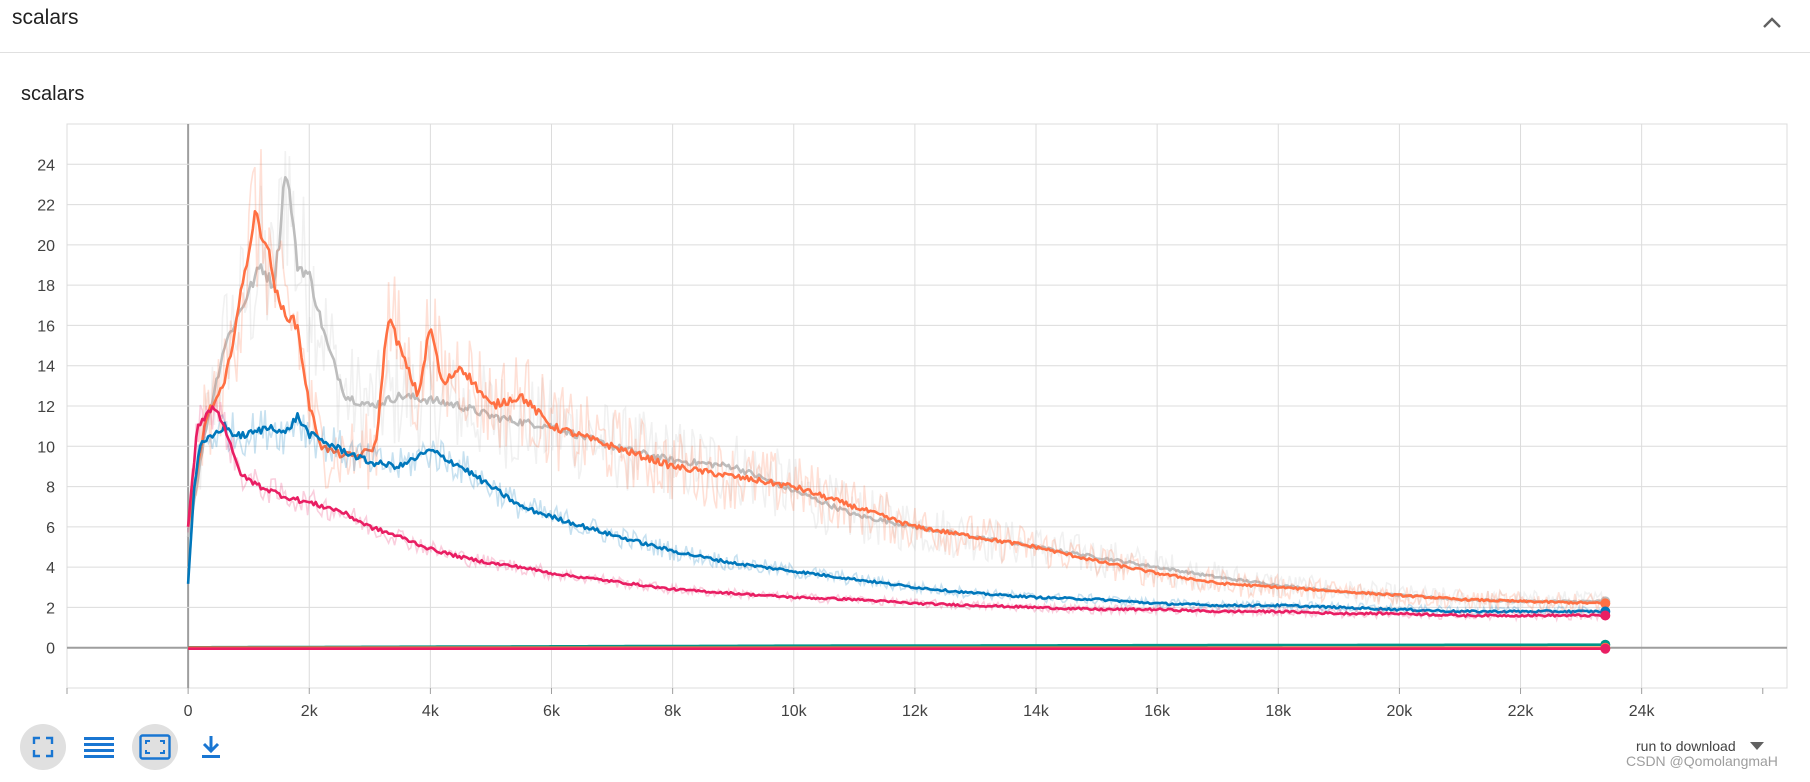 This screenshot has width=1810, height=782. I want to click on x-tick-label: 22k, so click(1521, 711).